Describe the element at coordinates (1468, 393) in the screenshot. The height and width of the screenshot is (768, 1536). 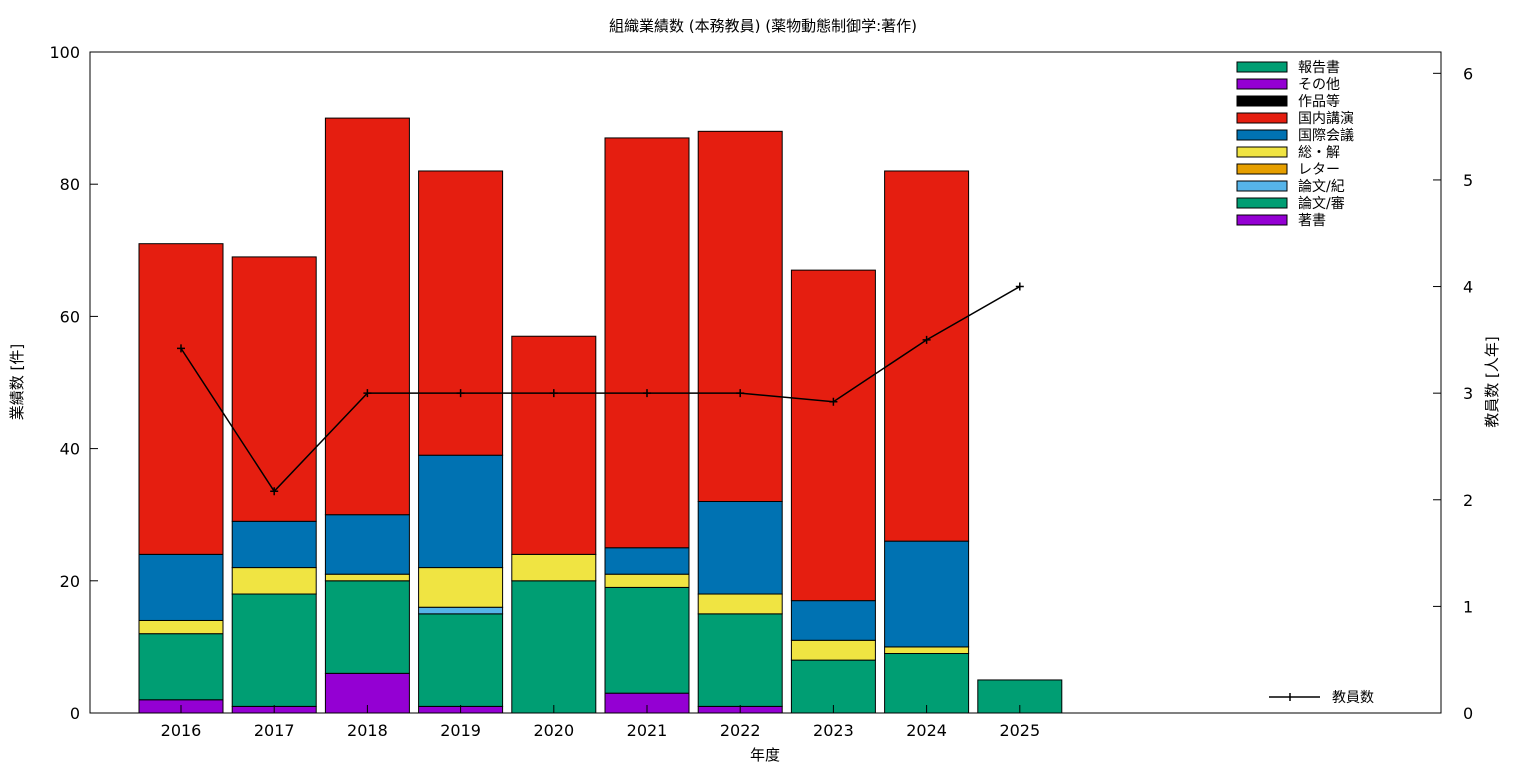
I see `y2-tick-label: 3` at that location.